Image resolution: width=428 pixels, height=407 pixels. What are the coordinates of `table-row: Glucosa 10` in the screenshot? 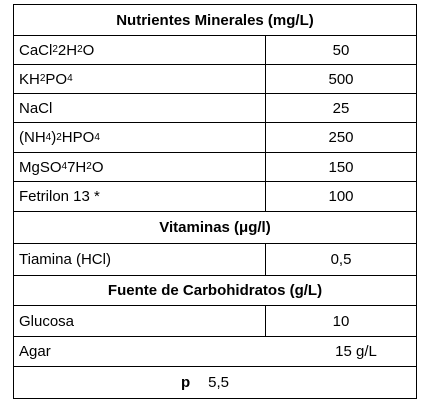 It's located at (215, 321).